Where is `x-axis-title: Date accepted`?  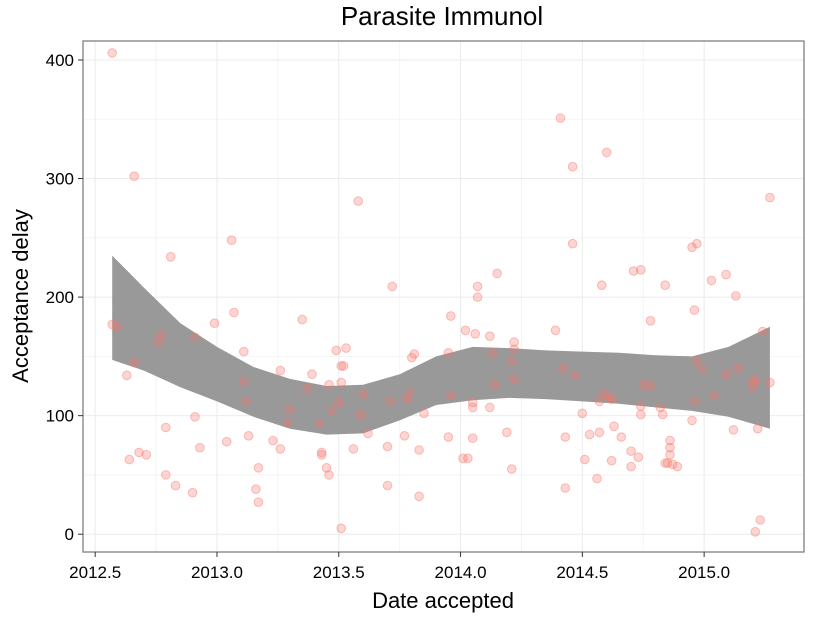 x-axis-title: Date accepted is located at coordinates (443, 600).